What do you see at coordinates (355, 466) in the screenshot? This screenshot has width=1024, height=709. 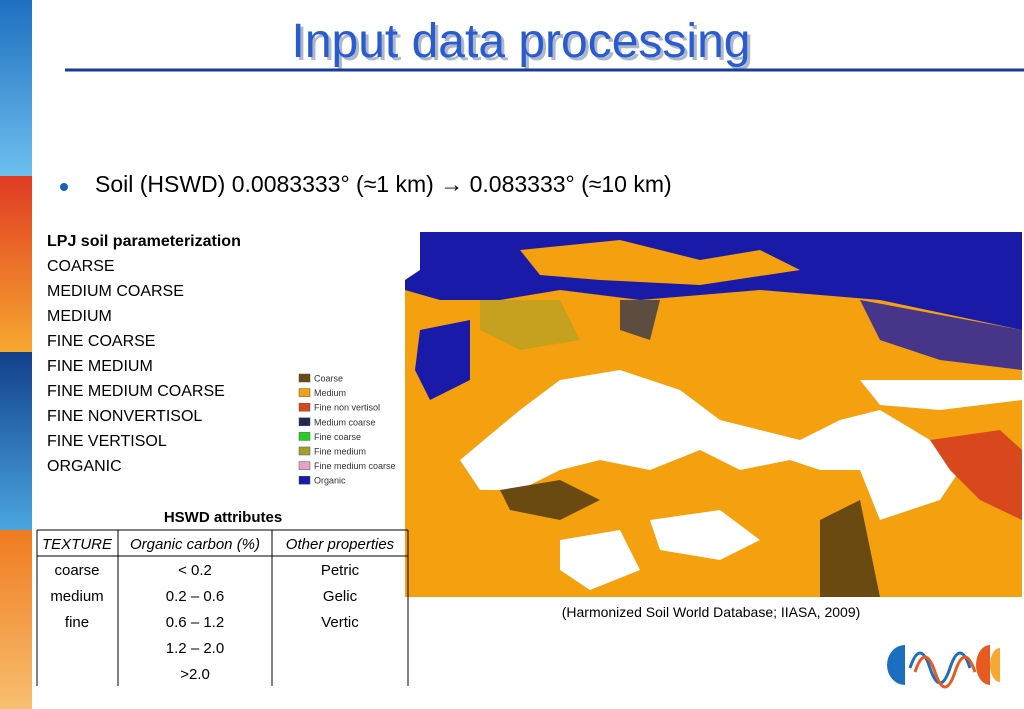 I see `legend-label: Fine medium coarse` at bounding box center [355, 466].